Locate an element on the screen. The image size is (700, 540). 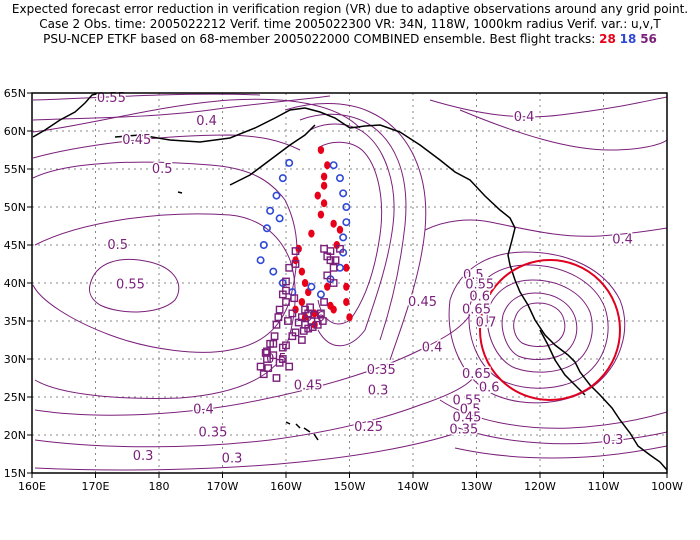
contour-label: 0.3 is located at coordinates (143, 456).